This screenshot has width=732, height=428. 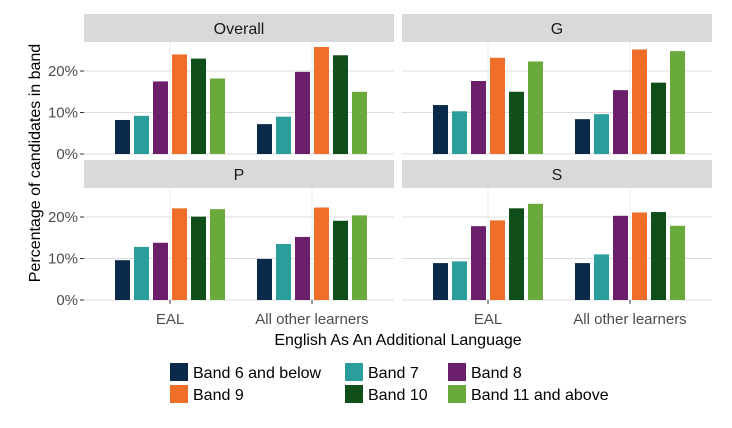 What do you see at coordinates (496, 373) in the screenshot?
I see `legend-label: Band 8` at bounding box center [496, 373].